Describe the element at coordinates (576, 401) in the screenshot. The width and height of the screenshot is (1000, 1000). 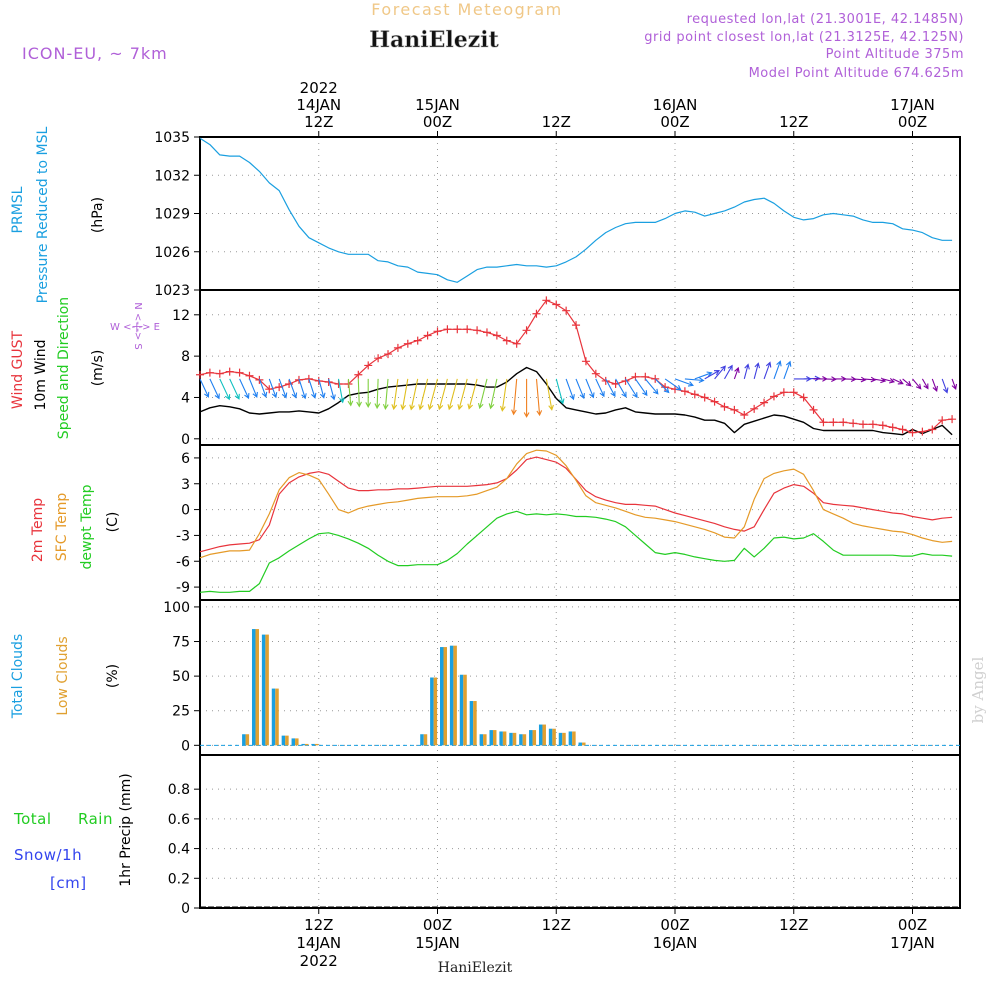
I see `wind-10m-series-line` at that location.